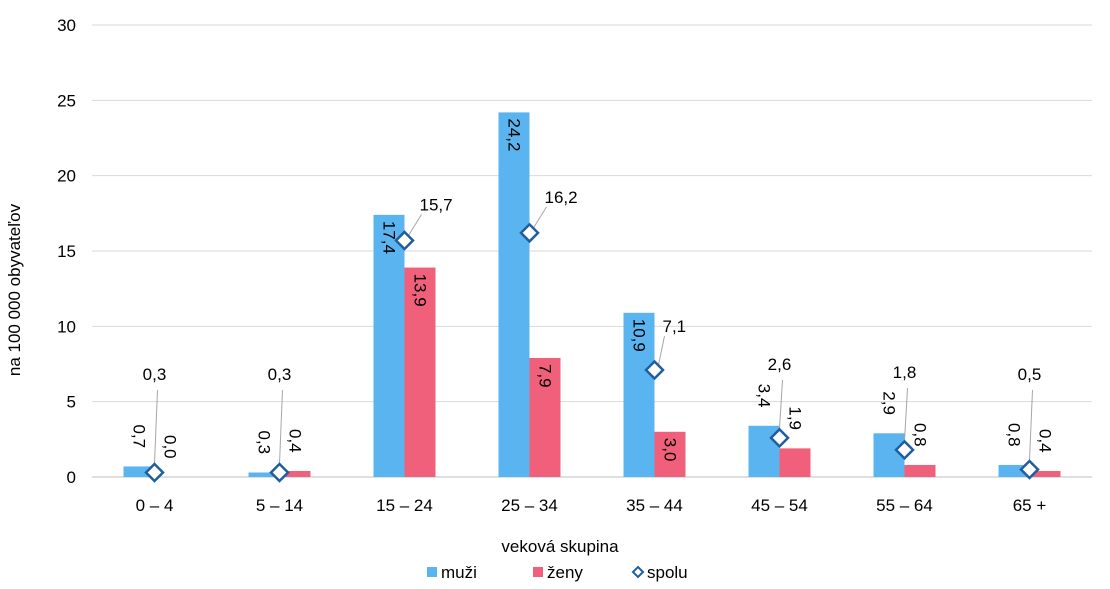  Describe the element at coordinates (66, 25) in the screenshot. I see `y-tick-label: 30` at that location.